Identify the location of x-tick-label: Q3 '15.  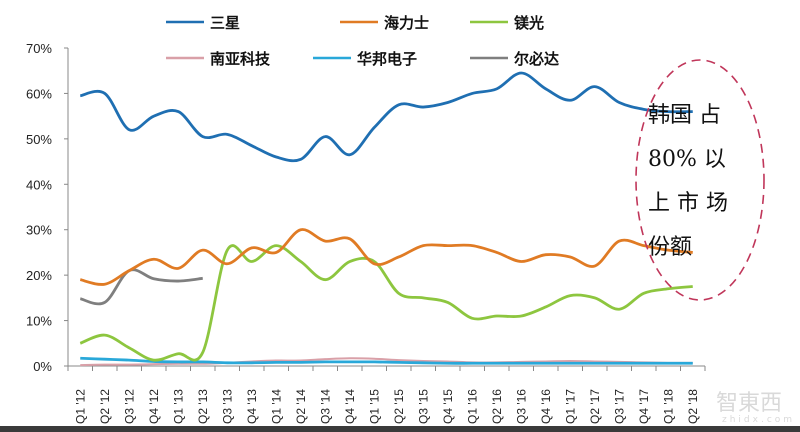
(423, 406).